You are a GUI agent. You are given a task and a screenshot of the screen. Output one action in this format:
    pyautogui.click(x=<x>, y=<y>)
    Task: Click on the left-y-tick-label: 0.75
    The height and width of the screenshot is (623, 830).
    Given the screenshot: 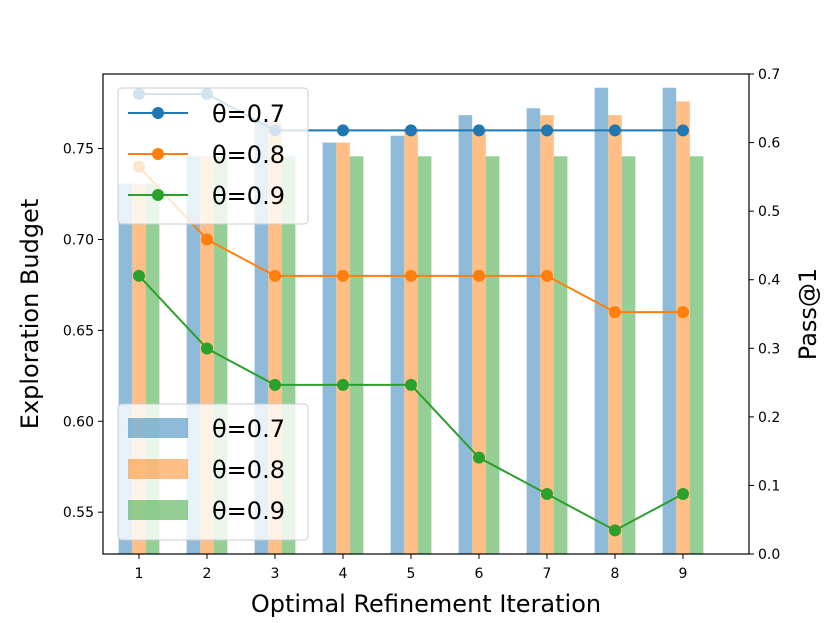 What is the action you would take?
    pyautogui.click(x=78, y=150)
    